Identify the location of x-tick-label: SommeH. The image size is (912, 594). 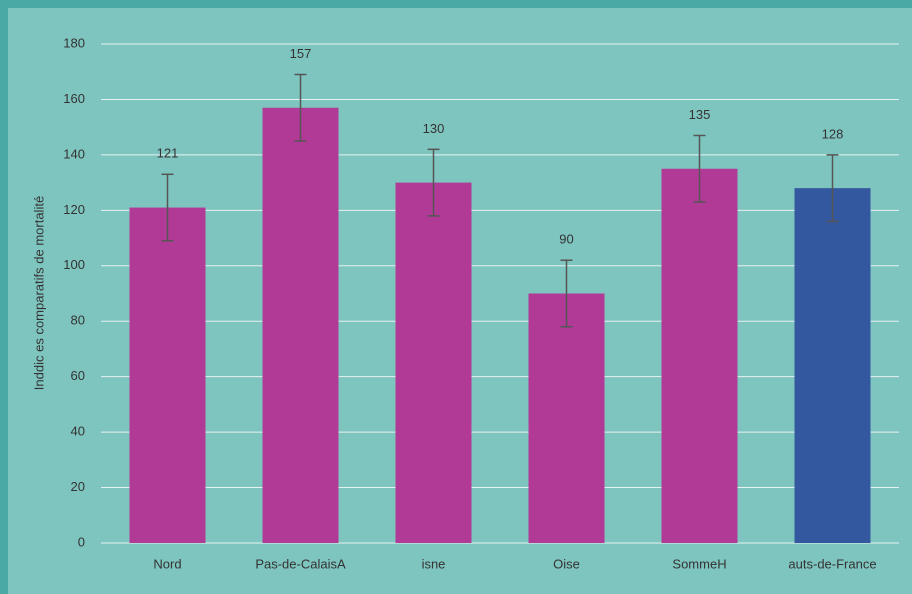
(699, 563).